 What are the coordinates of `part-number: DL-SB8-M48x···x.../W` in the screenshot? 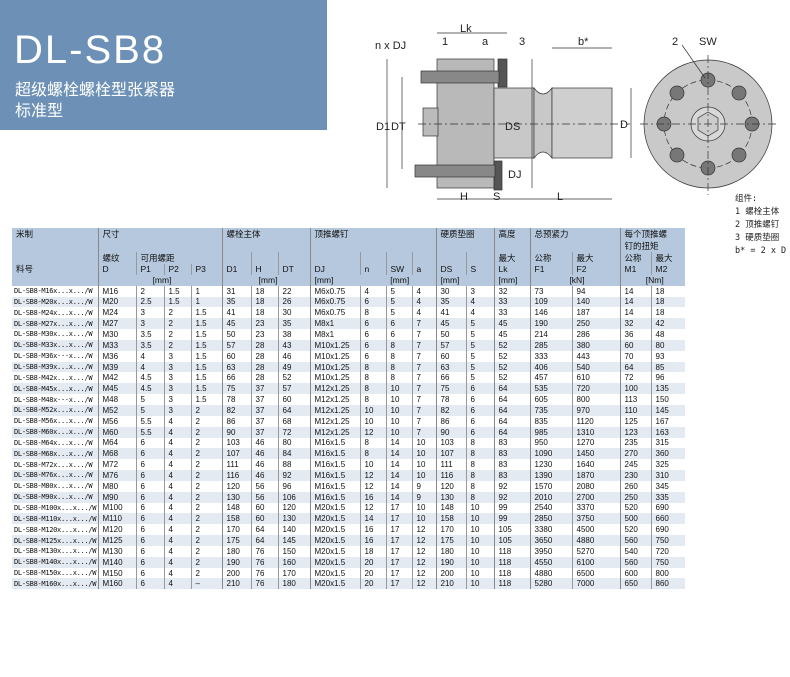 It's located at (53, 399).